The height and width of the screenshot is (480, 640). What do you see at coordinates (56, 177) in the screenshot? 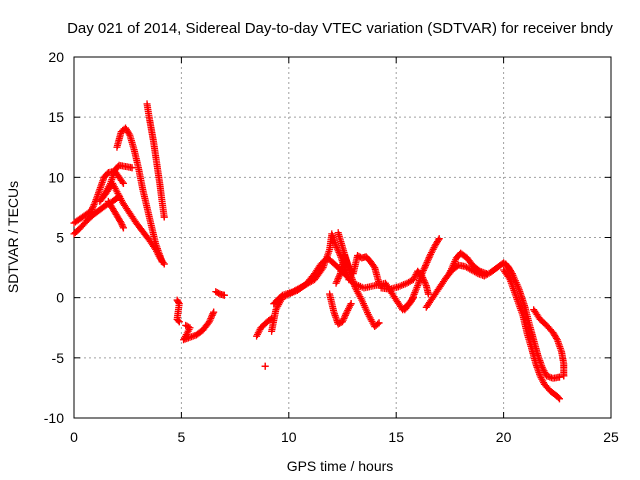
I see `y-tick-label: 10` at bounding box center [56, 177].